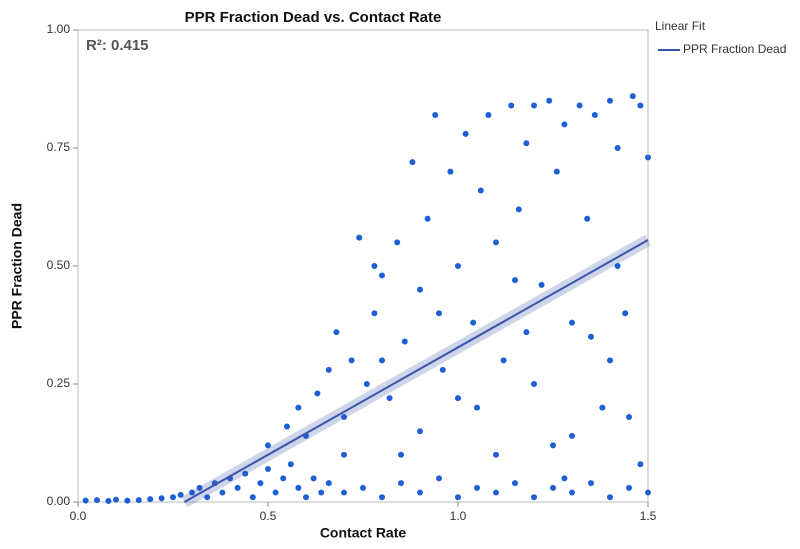 This screenshot has height=549, width=800. What do you see at coordinates (59, 383) in the screenshot?
I see `y-tick-label: 0.25` at bounding box center [59, 383].